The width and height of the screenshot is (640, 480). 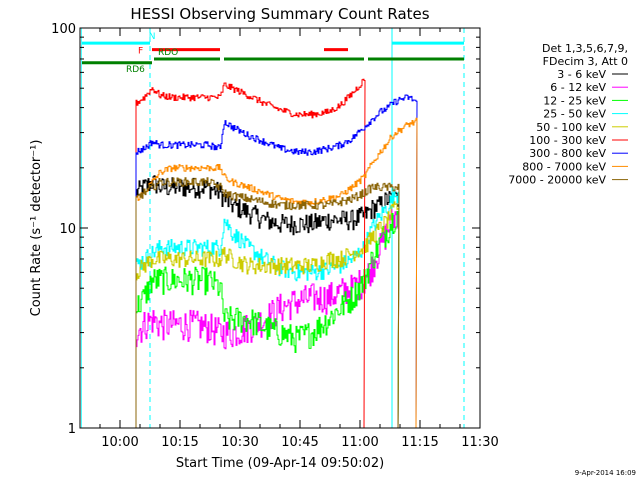 What do you see at coordinates (581, 74) in the screenshot?
I see `legend-entry-label: 3 - 6 keV` at bounding box center [581, 74].